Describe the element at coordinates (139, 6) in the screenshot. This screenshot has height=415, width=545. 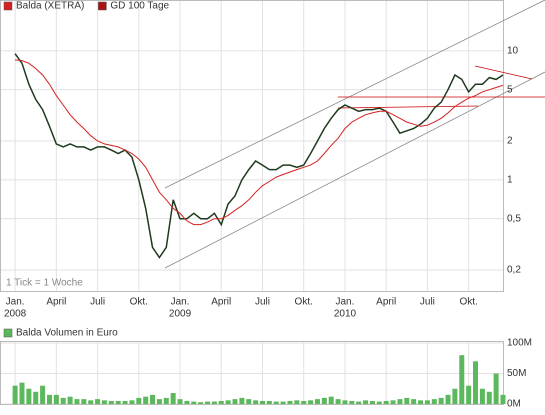
I see `legend-label: GD 100 Tage` at that location.